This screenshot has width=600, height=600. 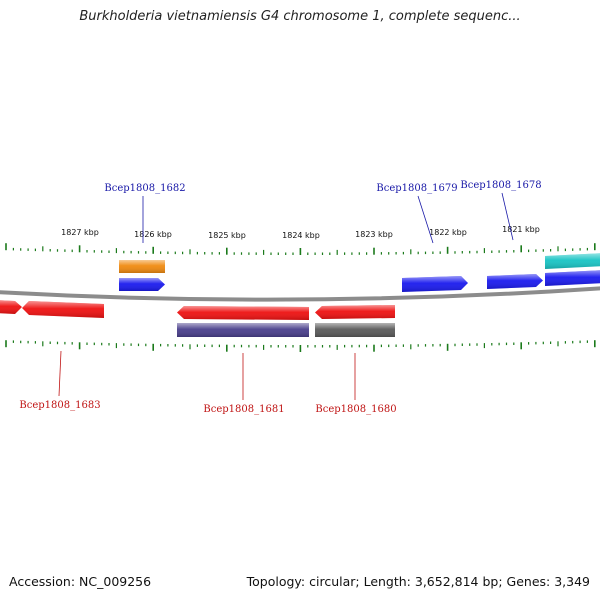 I want to click on feature-blue-edge-gene, so click(x=572, y=278).